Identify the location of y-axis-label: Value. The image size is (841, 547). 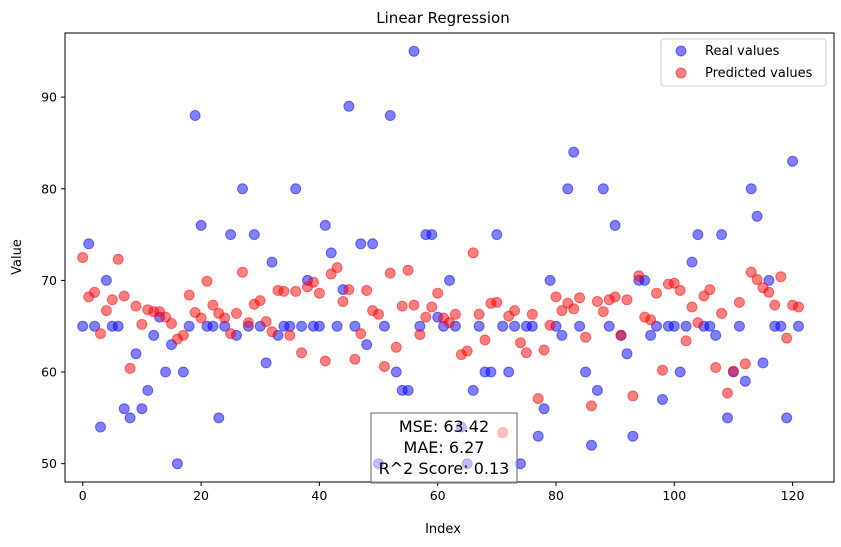
(17, 257).